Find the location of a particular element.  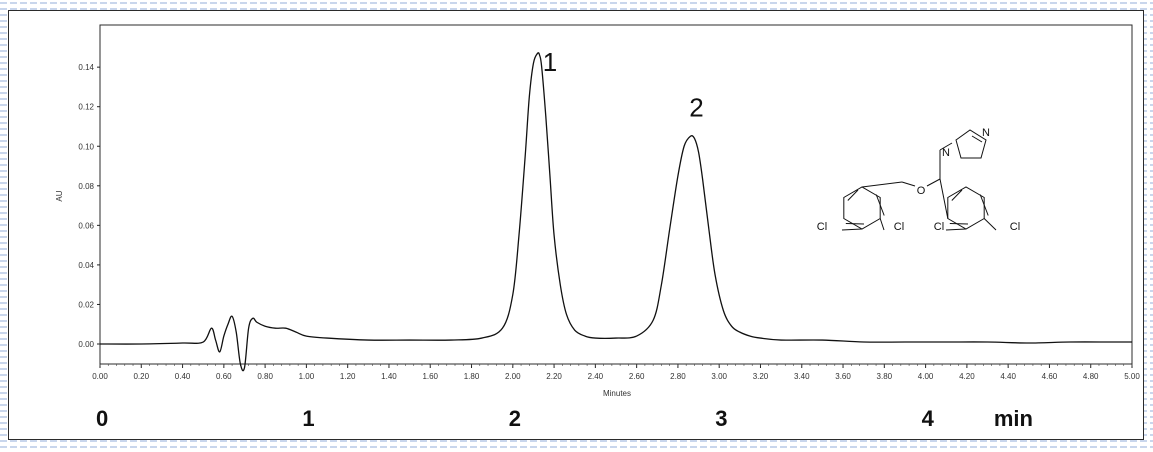

x-tick-label: 0.20 is located at coordinates (141, 376).